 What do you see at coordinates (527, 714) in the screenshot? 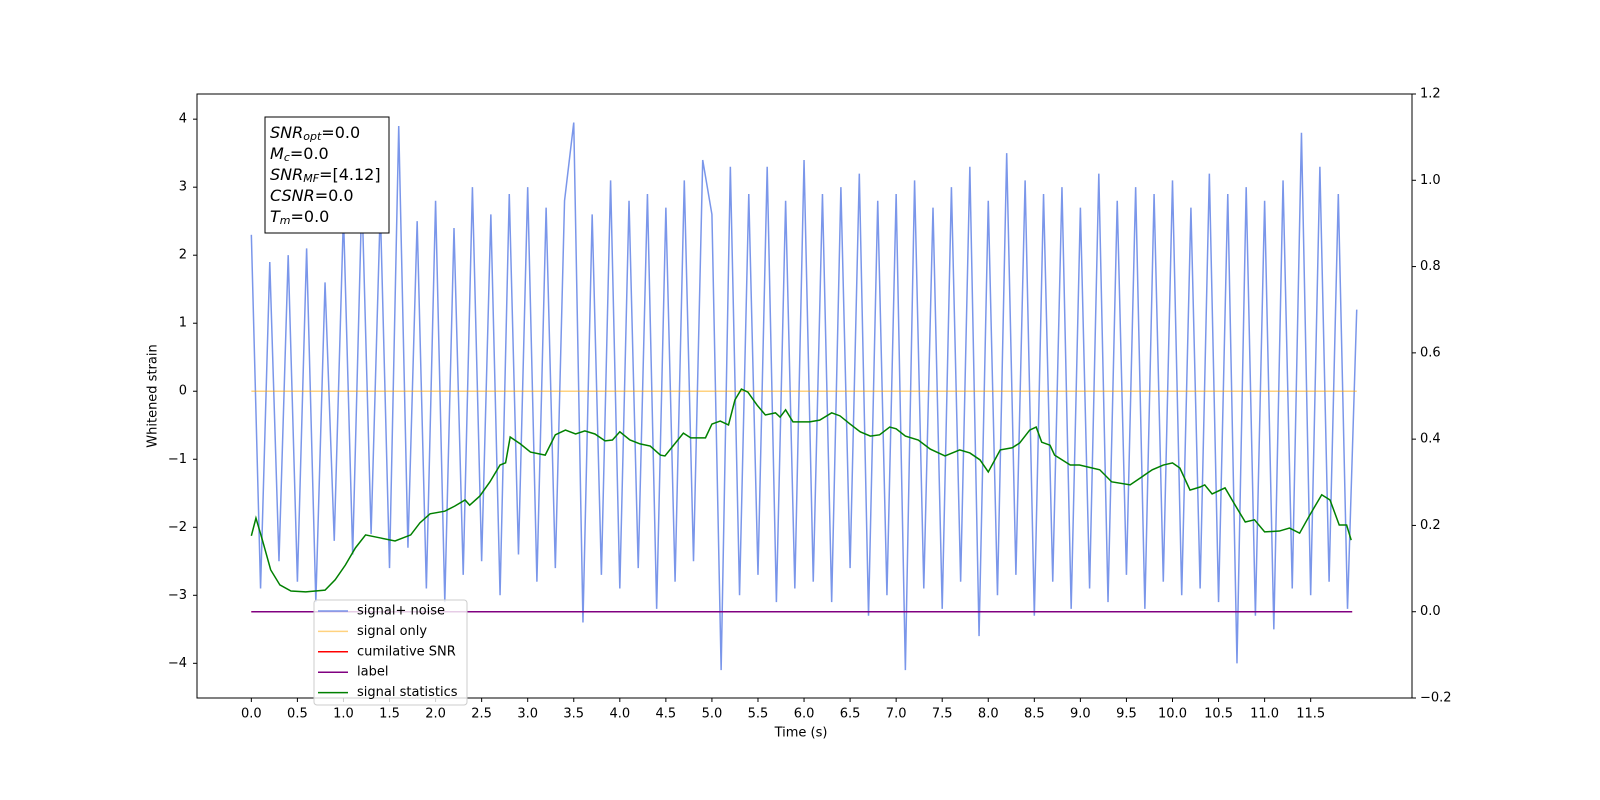
I see `x-tick-label: 3.0` at bounding box center [527, 714].